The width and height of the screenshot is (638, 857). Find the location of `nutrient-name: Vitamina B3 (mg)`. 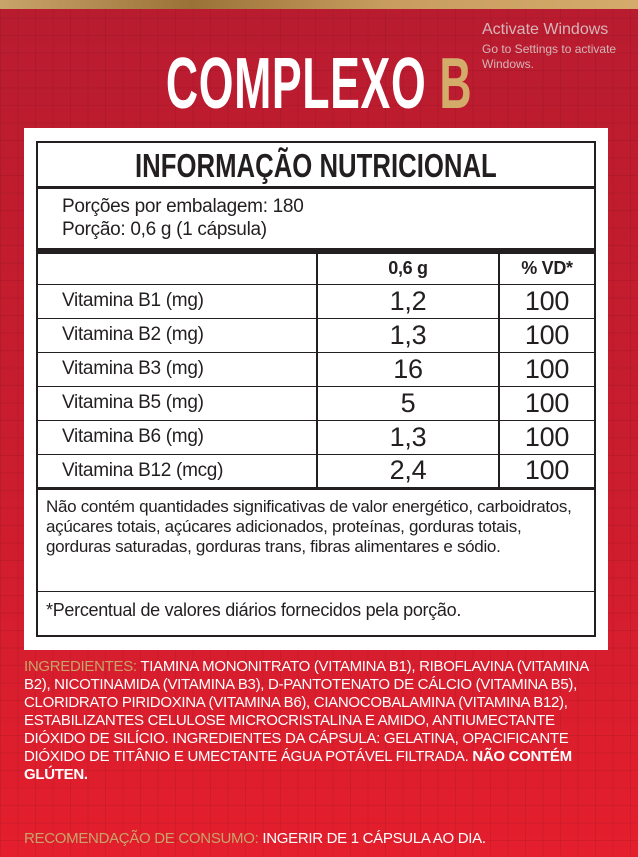

nutrient-name: Vitamina B3 (mg) is located at coordinates (177, 369).